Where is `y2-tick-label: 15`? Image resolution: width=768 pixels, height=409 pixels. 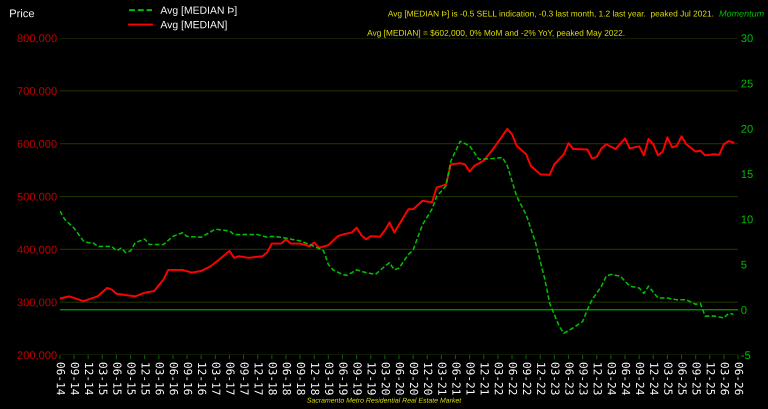 y2-tick-label: 15 is located at coordinates (747, 174).